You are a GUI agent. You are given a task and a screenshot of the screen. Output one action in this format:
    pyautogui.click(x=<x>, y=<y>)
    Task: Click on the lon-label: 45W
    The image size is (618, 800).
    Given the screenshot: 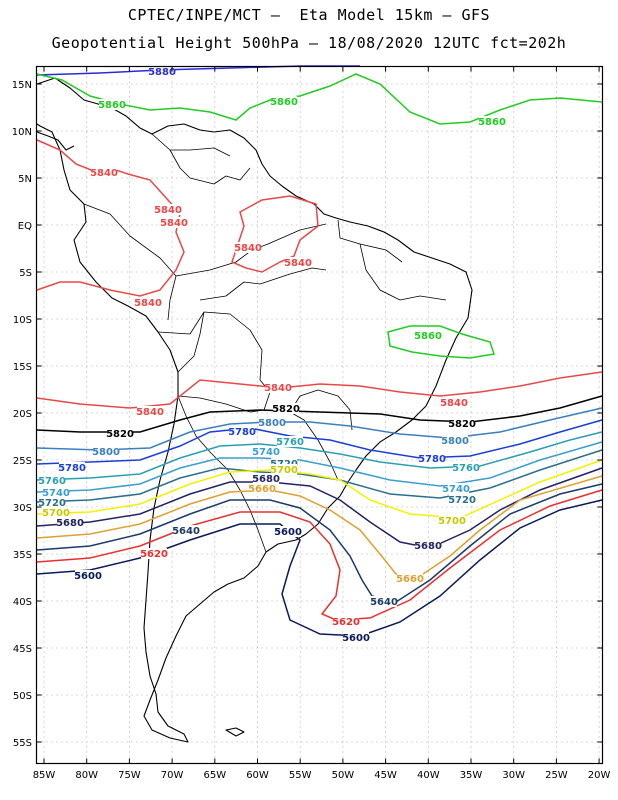 What is the action you would take?
    pyautogui.click(x=385, y=775)
    